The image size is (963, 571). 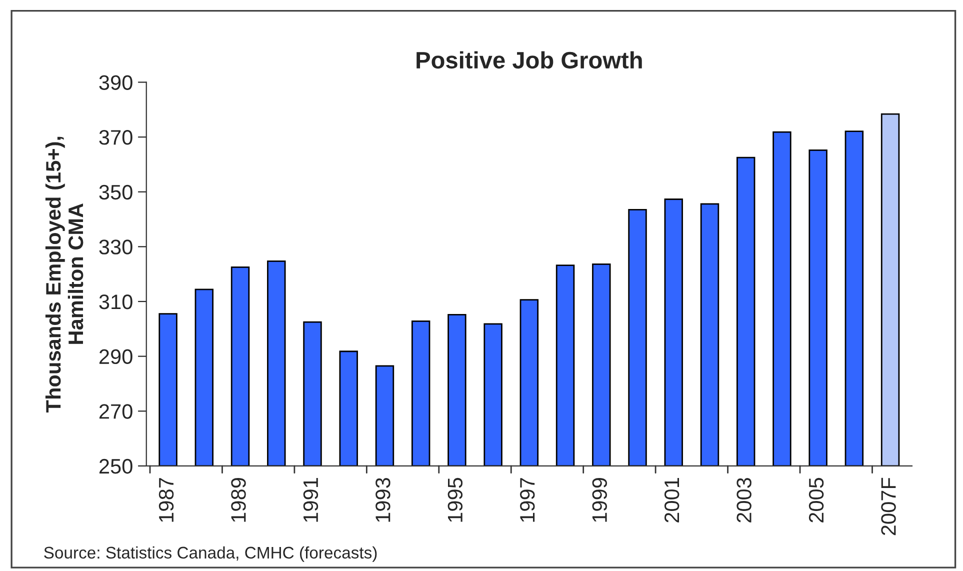 I want to click on x-tick-label: 1995, so click(x=455, y=500).